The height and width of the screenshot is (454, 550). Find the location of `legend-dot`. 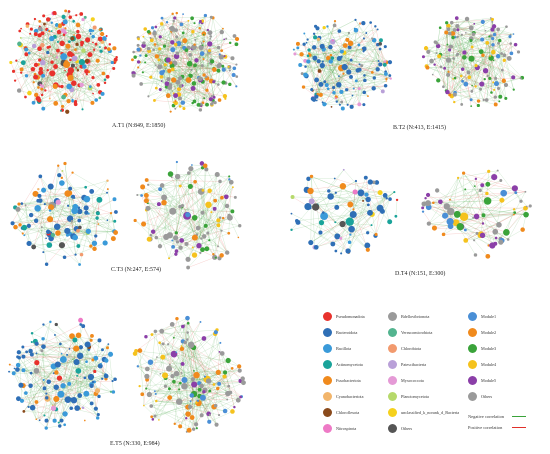

legend-dot is located at coordinates (472, 364).